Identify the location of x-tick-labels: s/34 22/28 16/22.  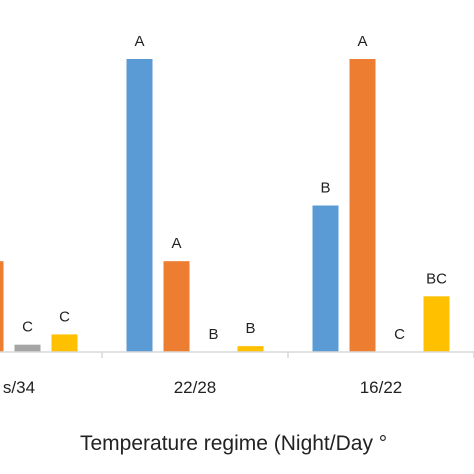
(202, 387).